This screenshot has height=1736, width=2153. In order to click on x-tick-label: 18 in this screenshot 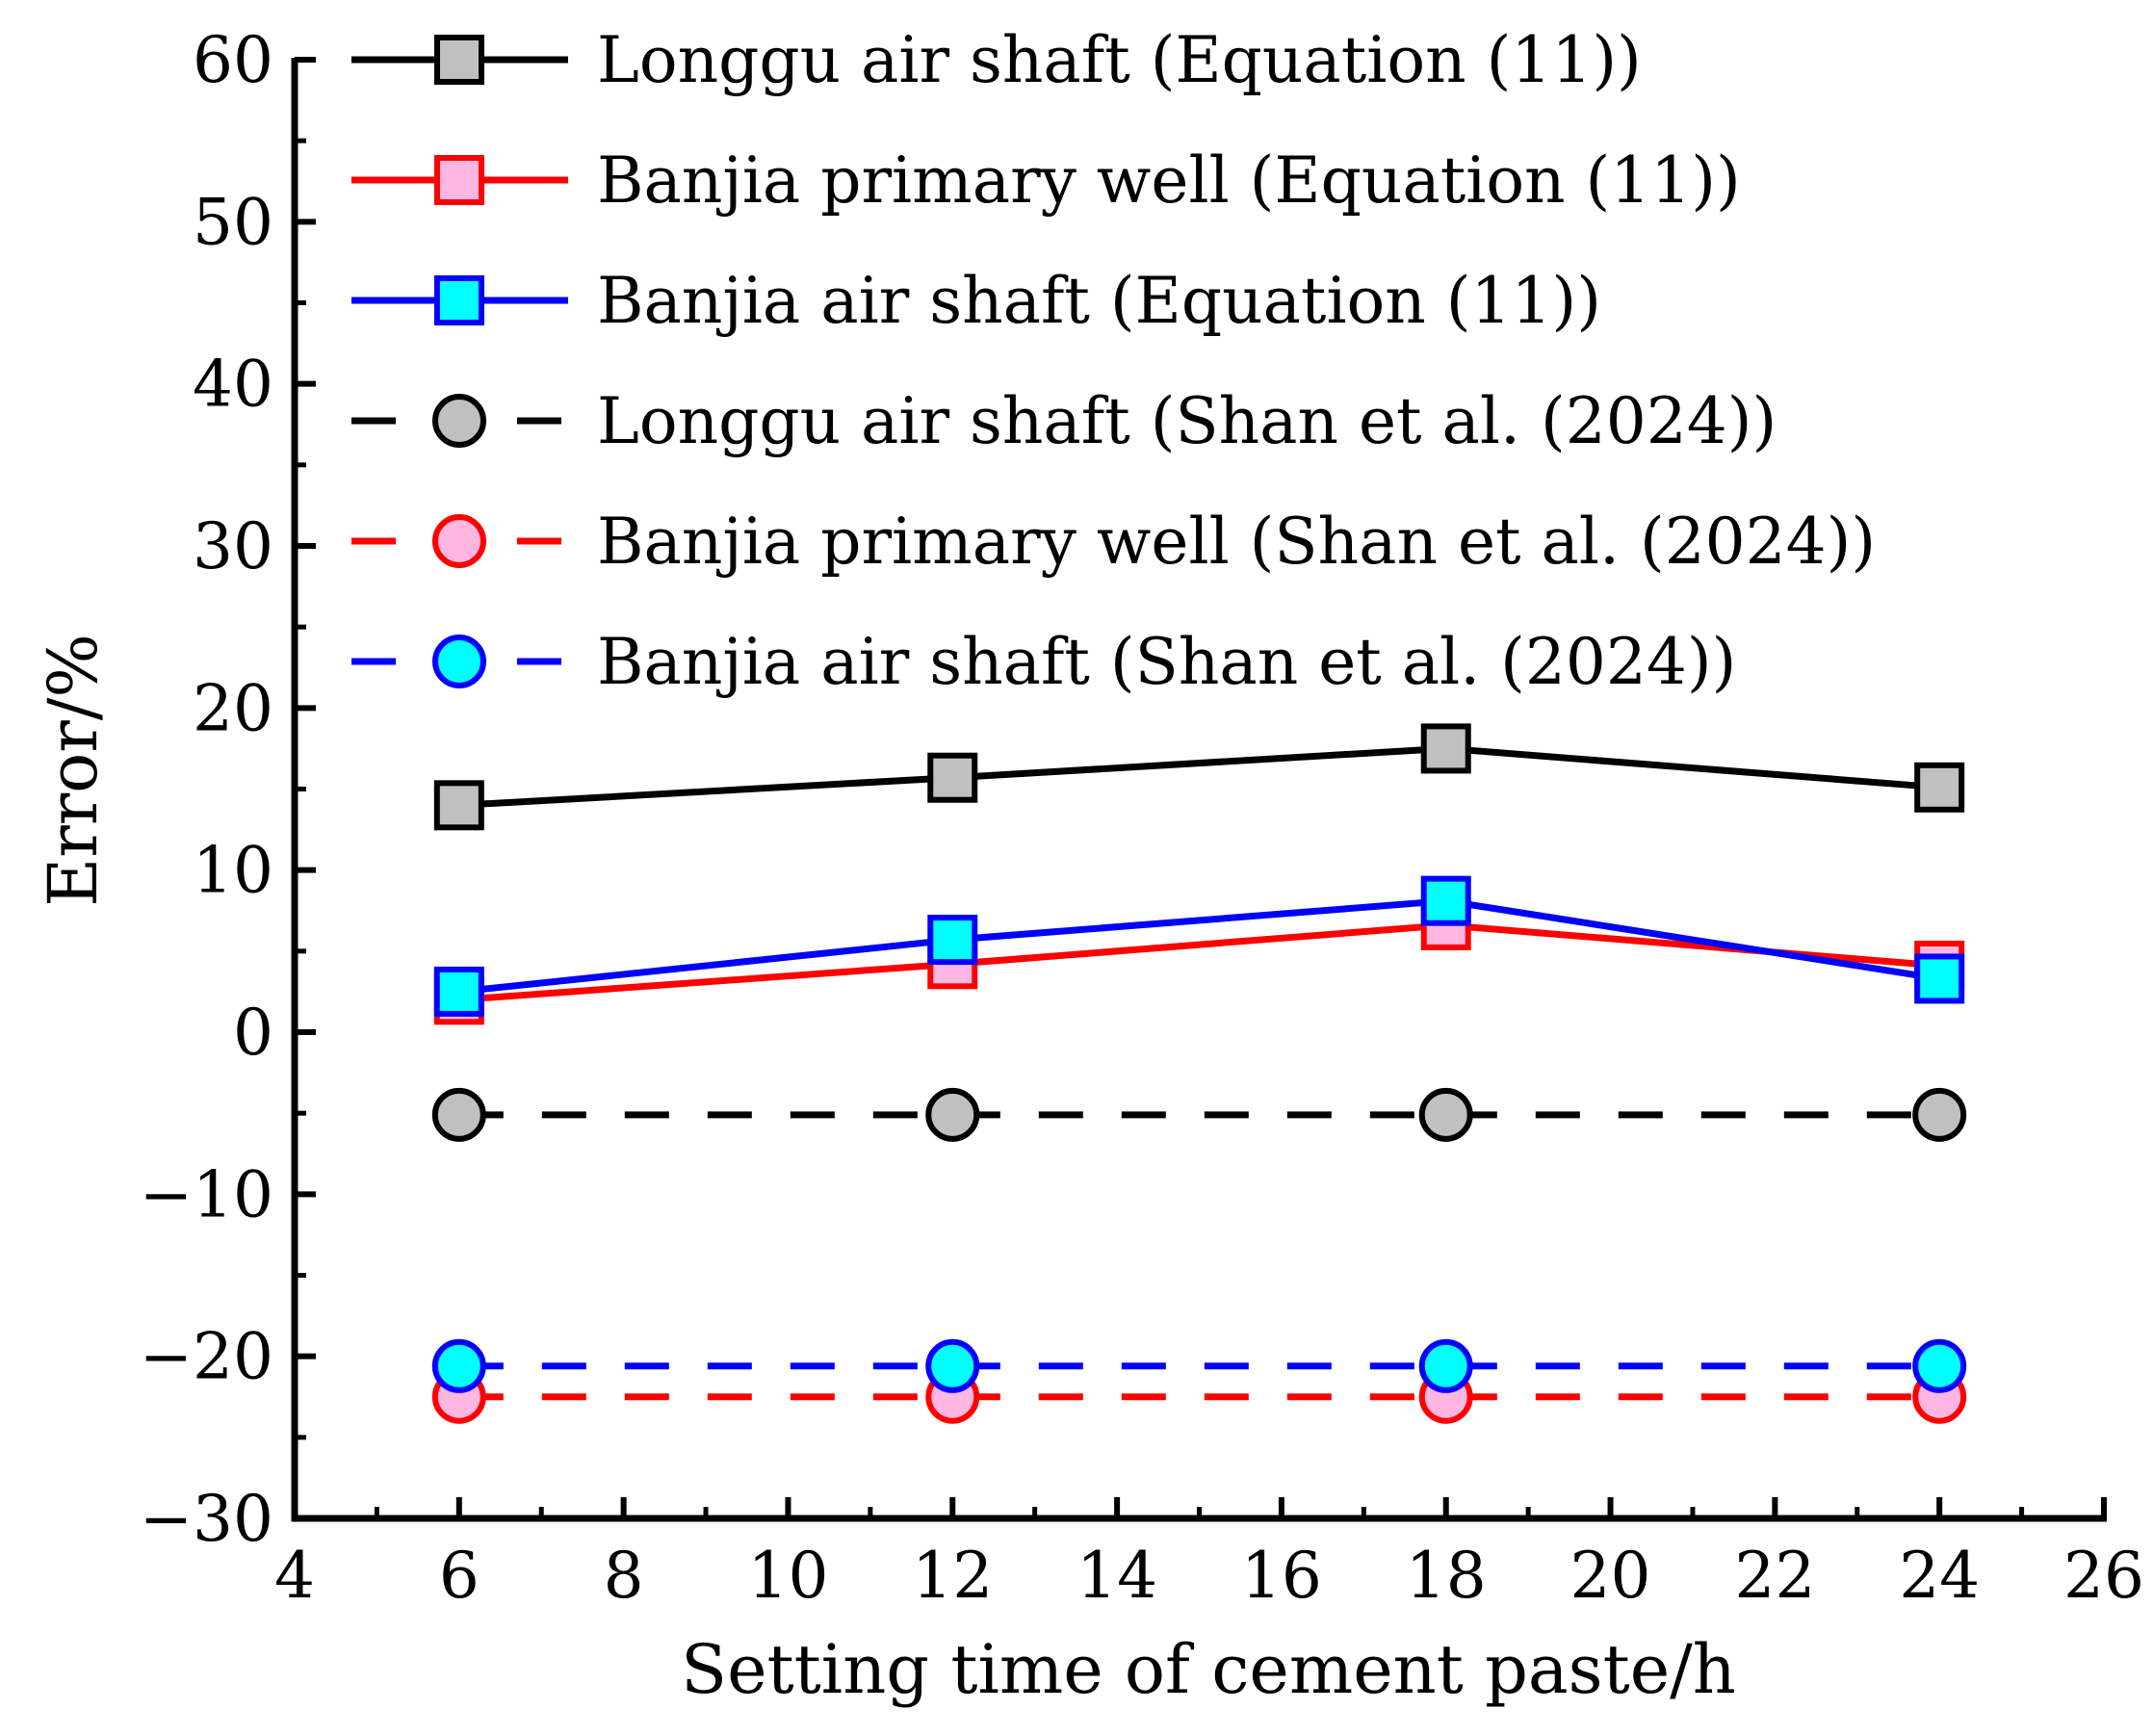, I will do `click(1446, 1576)`.